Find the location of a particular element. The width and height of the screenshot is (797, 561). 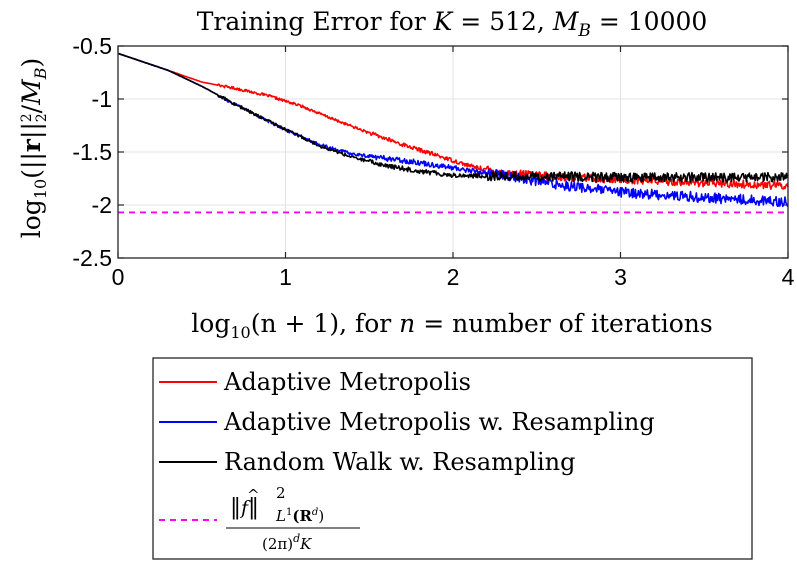

y-tick-label: -1 is located at coordinates (102, 99).